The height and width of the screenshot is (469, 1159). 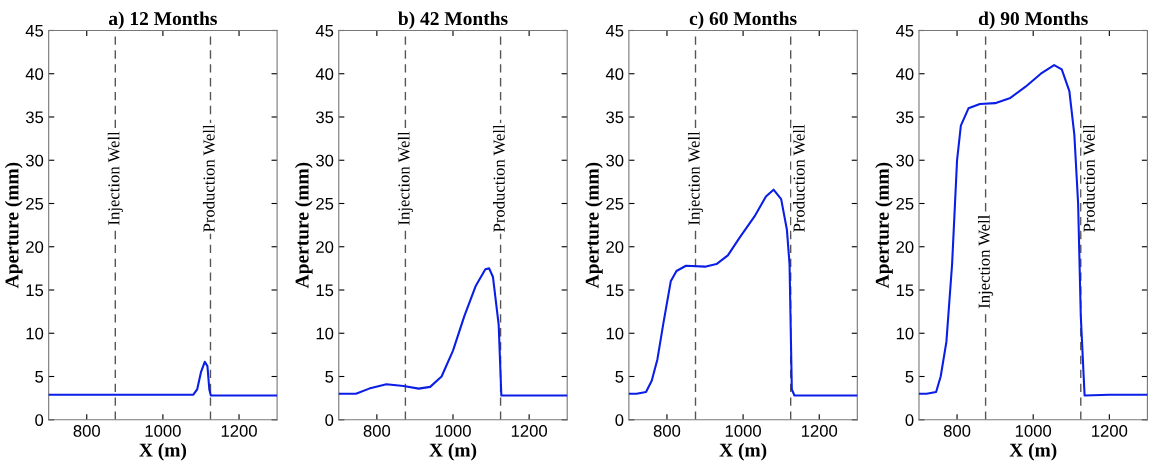 What do you see at coordinates (453, 20) in the screenshot?
I see `chart-title: b) 42 Months` at bounding box center [453, 20].